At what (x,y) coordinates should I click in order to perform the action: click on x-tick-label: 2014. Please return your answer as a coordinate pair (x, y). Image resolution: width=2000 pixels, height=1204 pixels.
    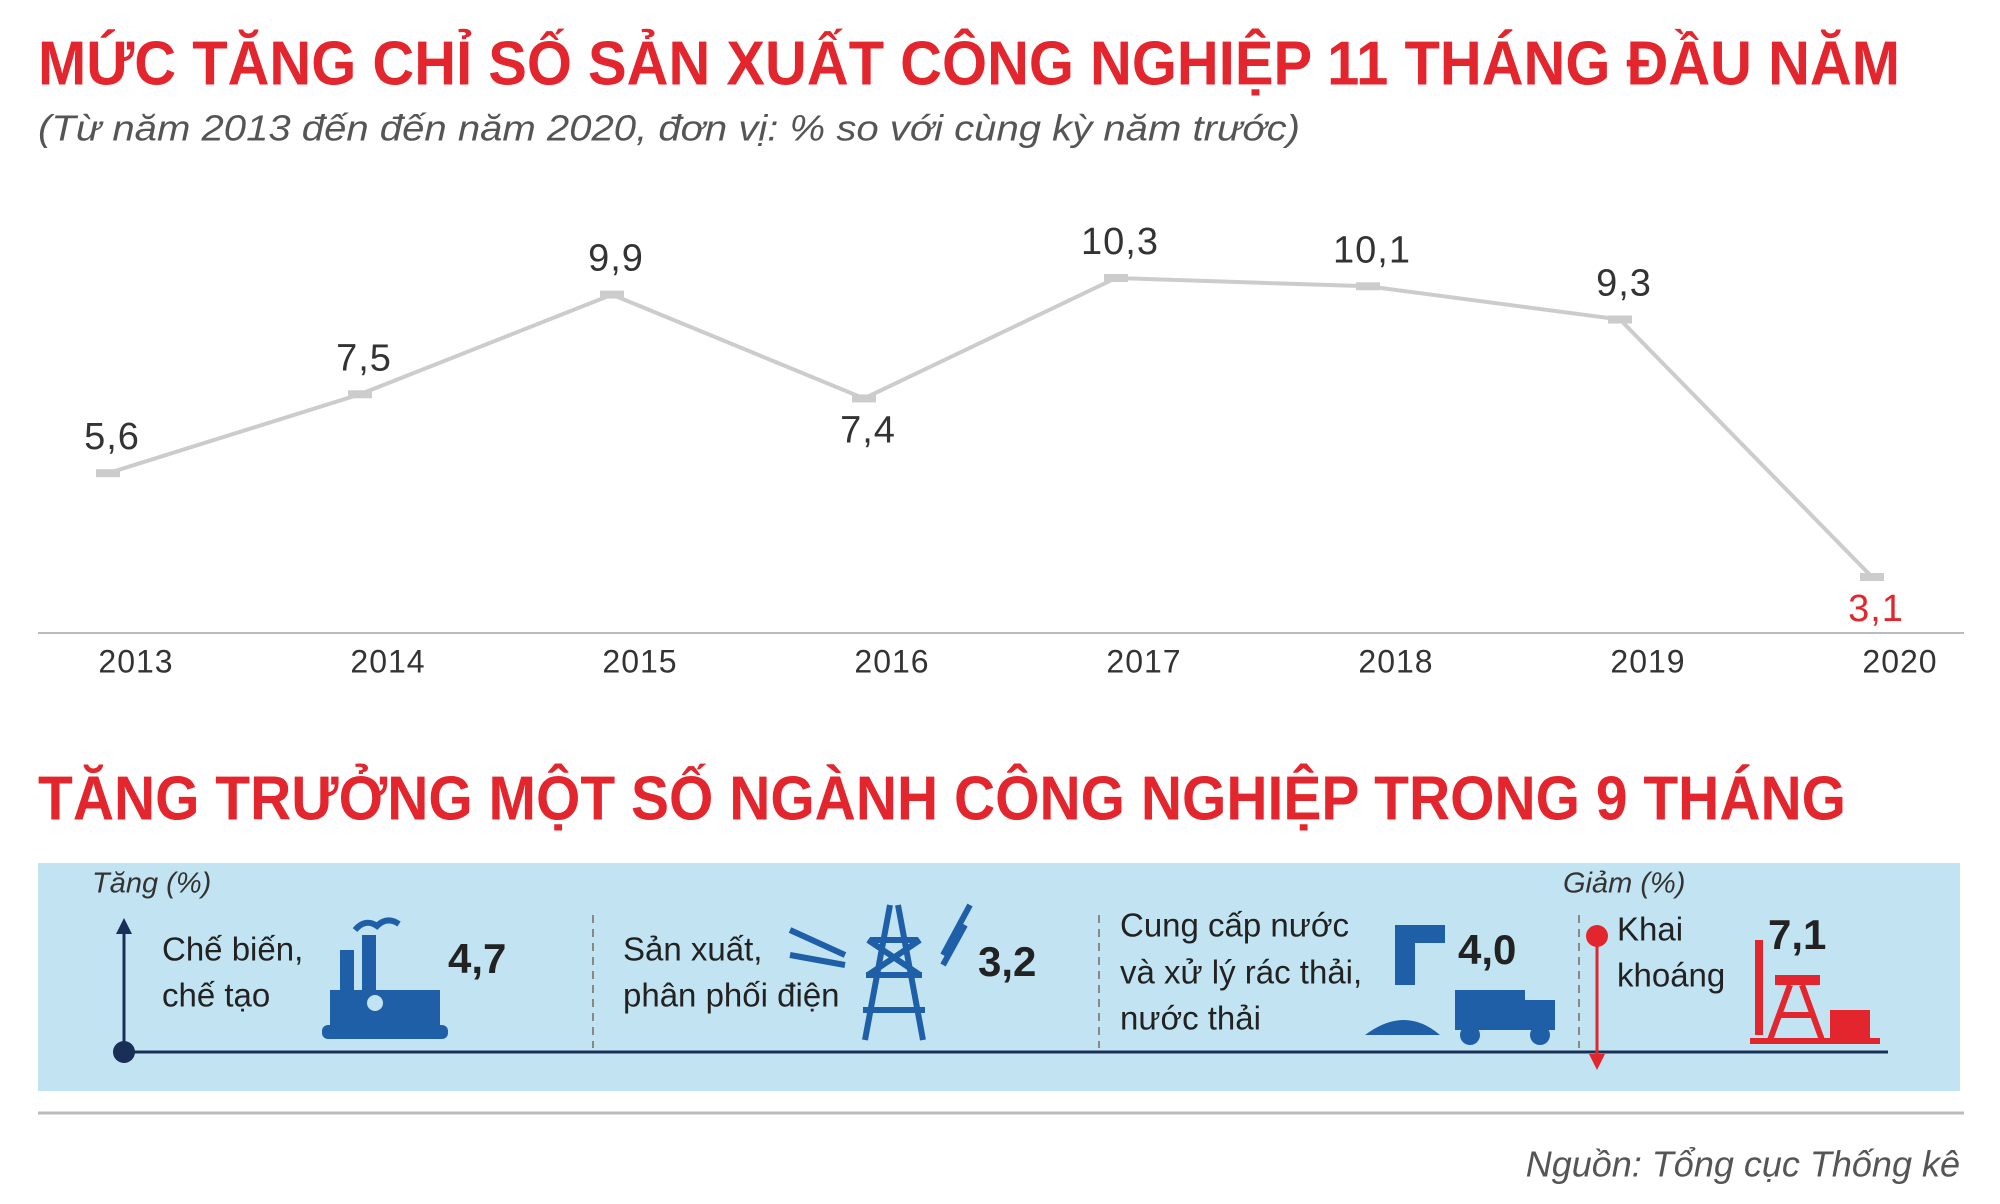
    Looking at the image, I should click on (387, 661).